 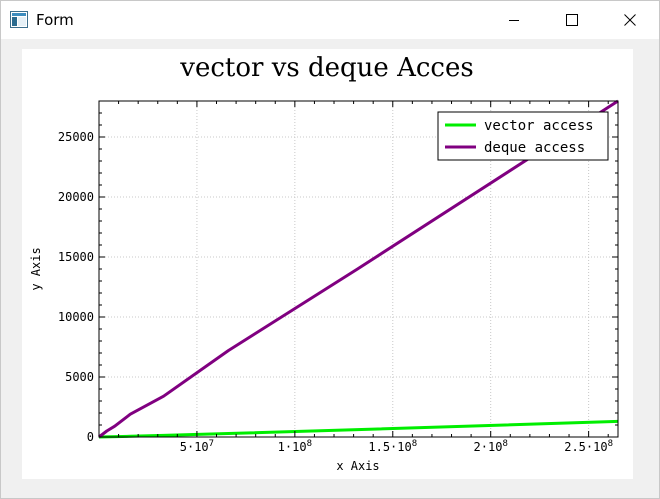 I want to click on x-tick-label-0: 5·107, so click(x=197, y=446).